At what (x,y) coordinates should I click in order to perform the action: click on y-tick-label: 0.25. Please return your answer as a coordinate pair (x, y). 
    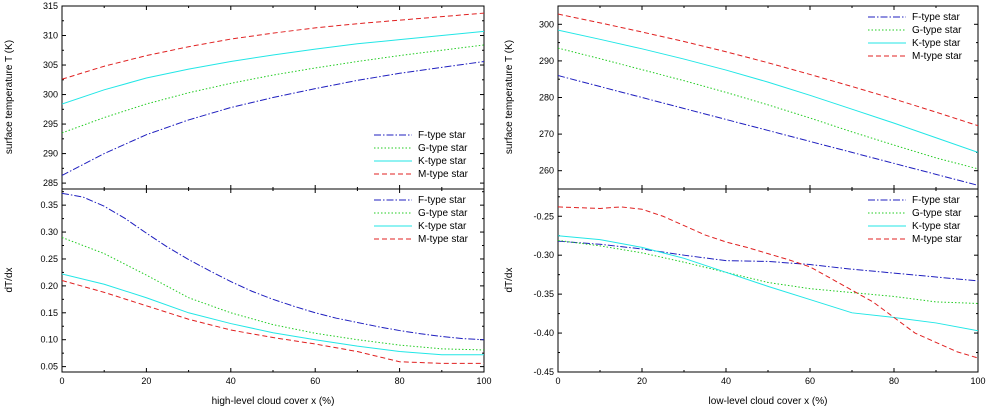
    Looking at the image, I should click on (49, 259).